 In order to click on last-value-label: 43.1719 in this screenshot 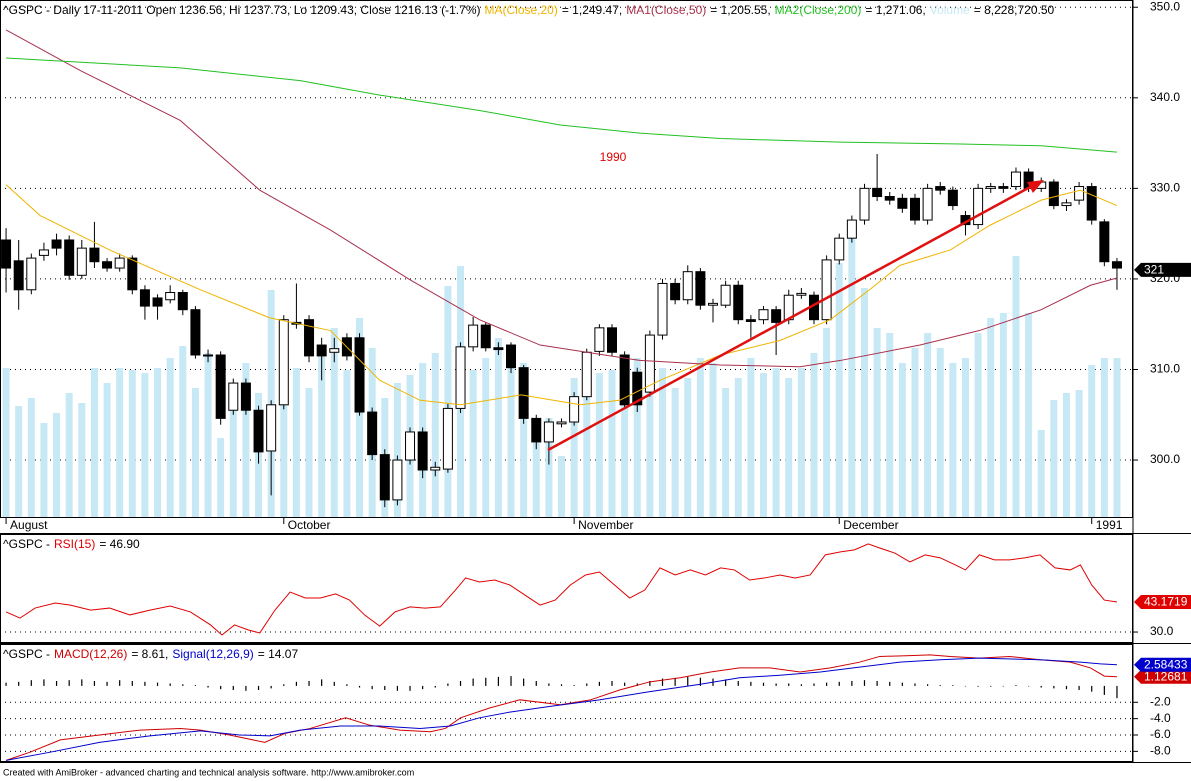, I will do `click(1166, 602)`.